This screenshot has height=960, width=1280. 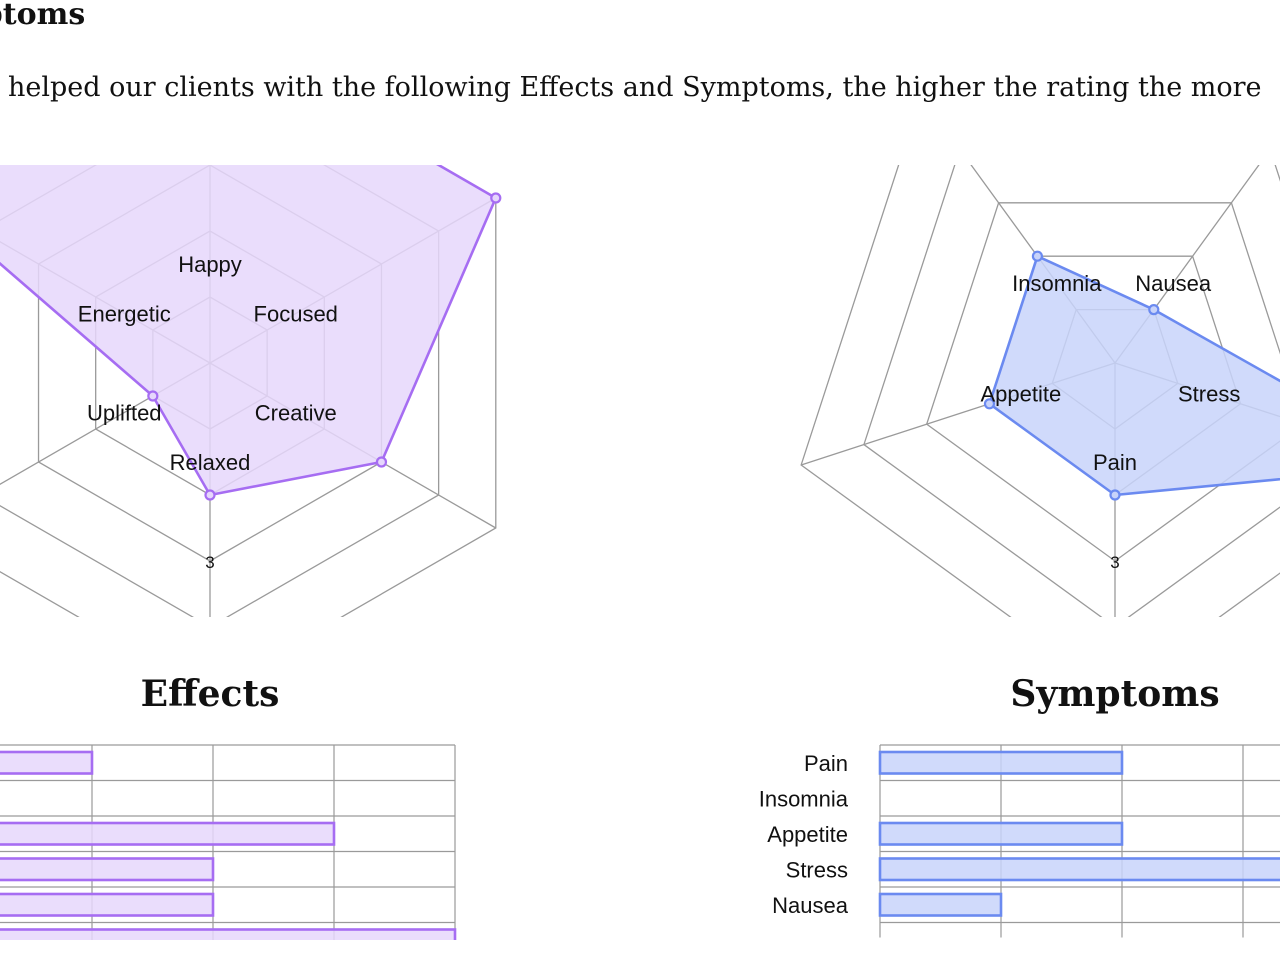 I want to click on symptoms-bars-bar-nausea, so click(x=940, y=904).